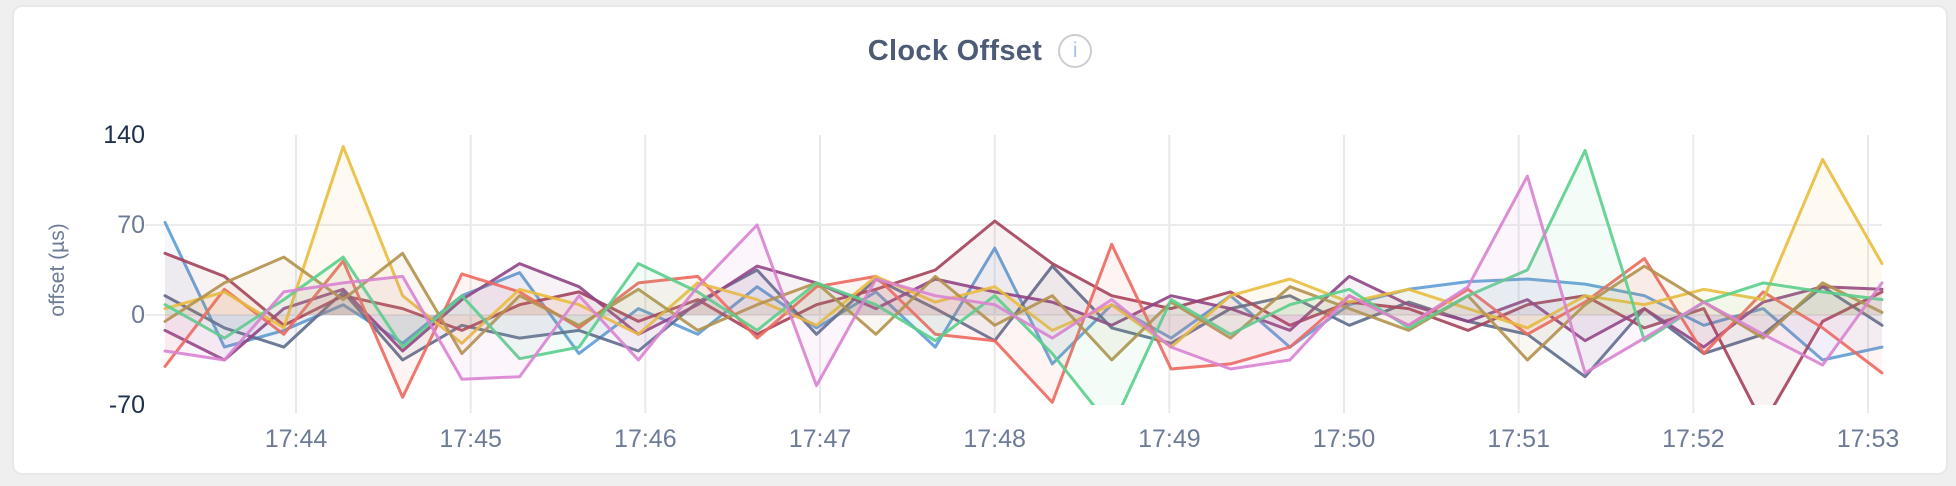  What do you see at coordinates (138, 315) in the screenshot?
I see `y-tick-label: 0` at bounding box center [138, 315].